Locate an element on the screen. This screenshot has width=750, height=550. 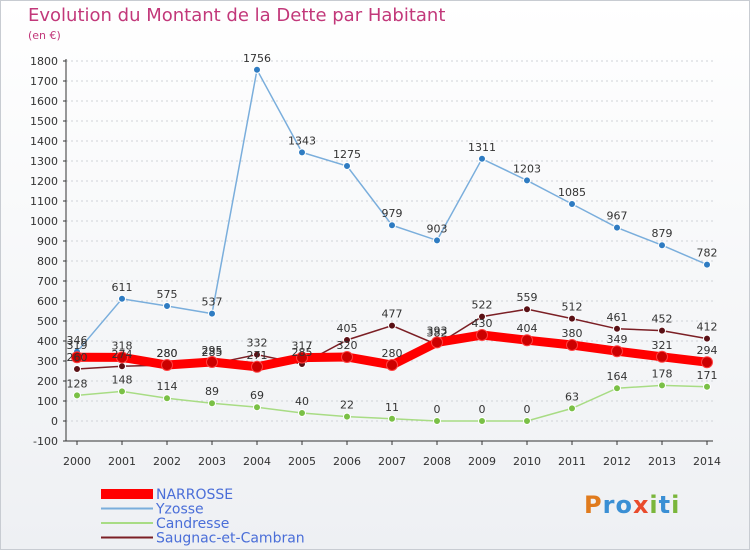
data-label: 967 is located at coordinates (617, 216).